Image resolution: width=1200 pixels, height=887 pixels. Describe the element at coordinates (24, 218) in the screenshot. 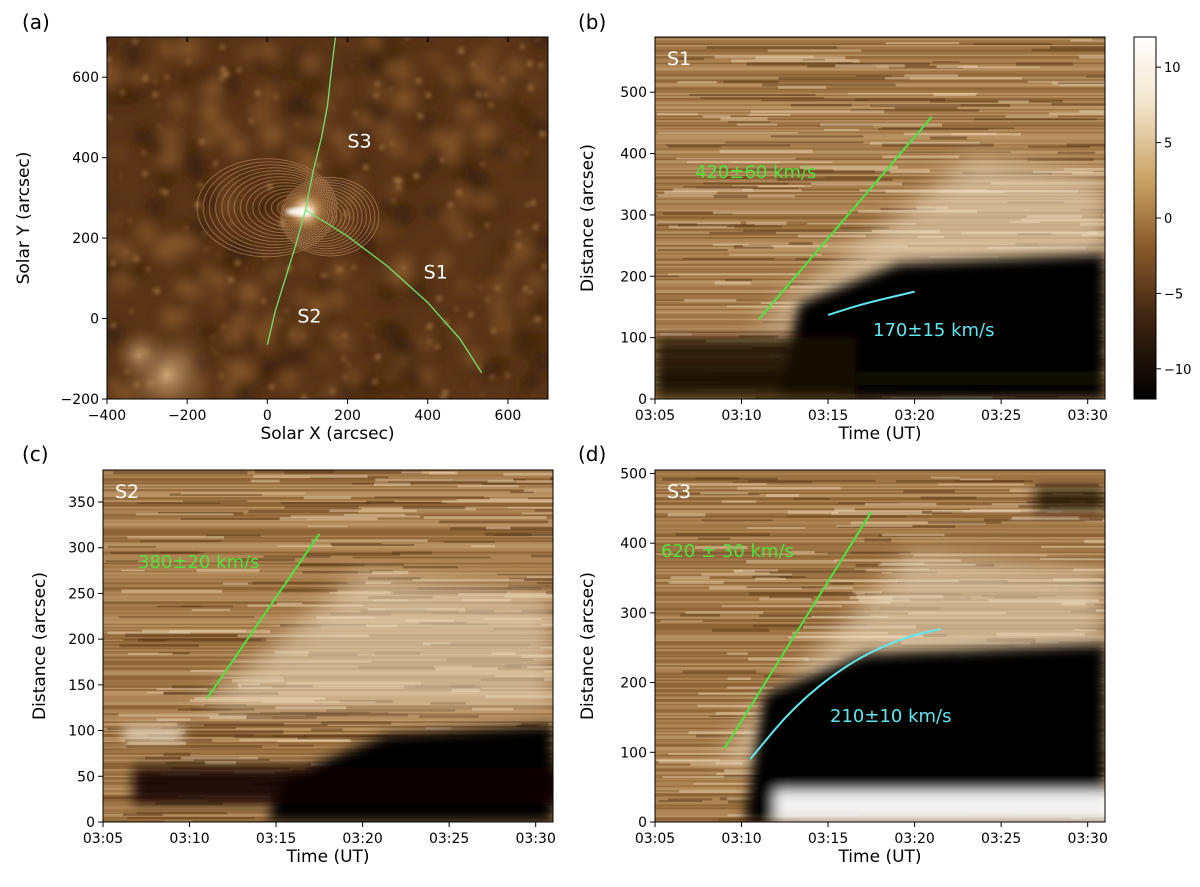

I see `y-axis-label: Solar Y (arcsec)` at that location.